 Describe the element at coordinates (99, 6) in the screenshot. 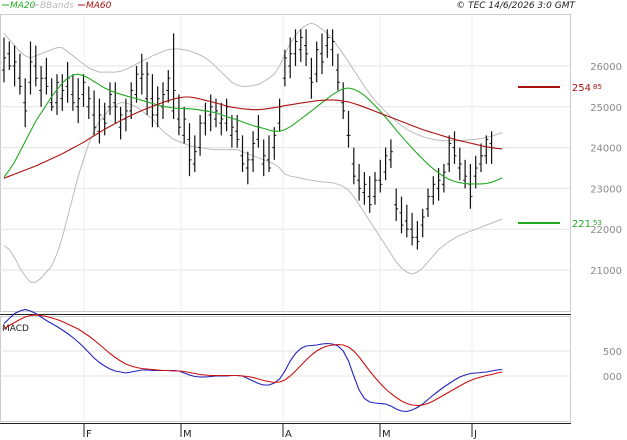

I see `legend-ma60: MA60` at that location.